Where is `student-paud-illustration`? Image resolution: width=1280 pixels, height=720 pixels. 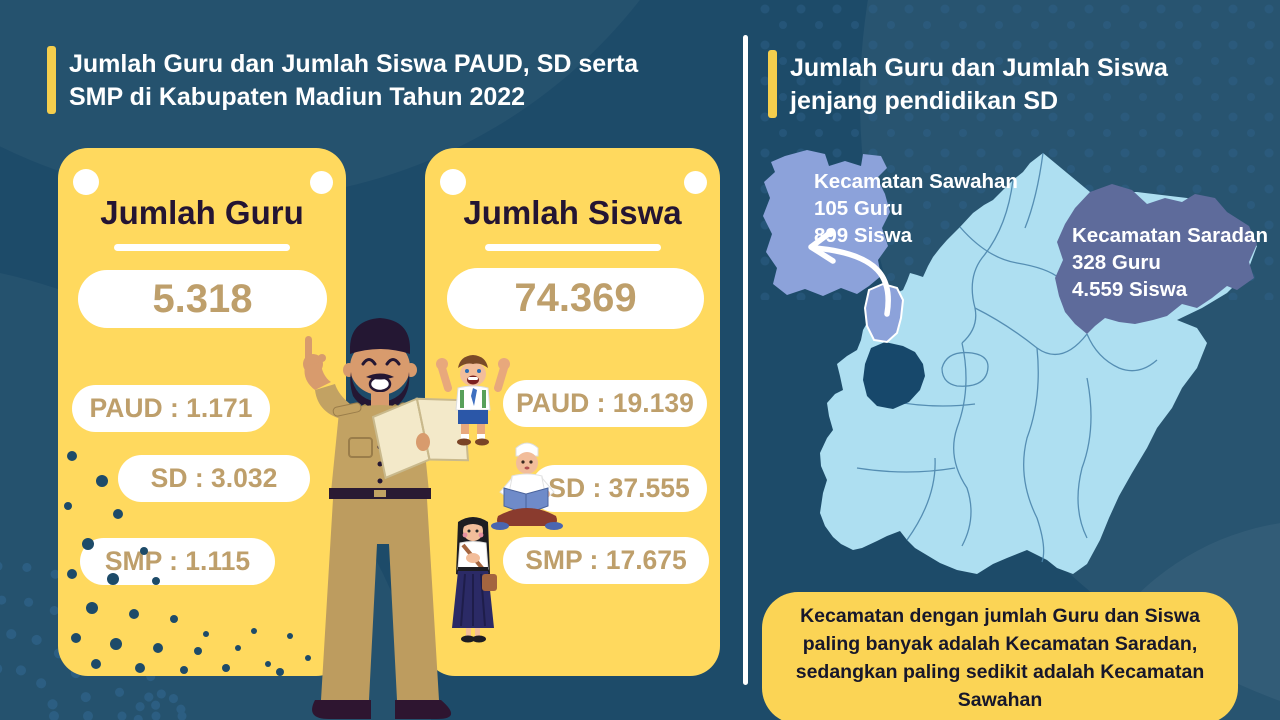
student-paud-illustration is located at coordinates (473, 400).